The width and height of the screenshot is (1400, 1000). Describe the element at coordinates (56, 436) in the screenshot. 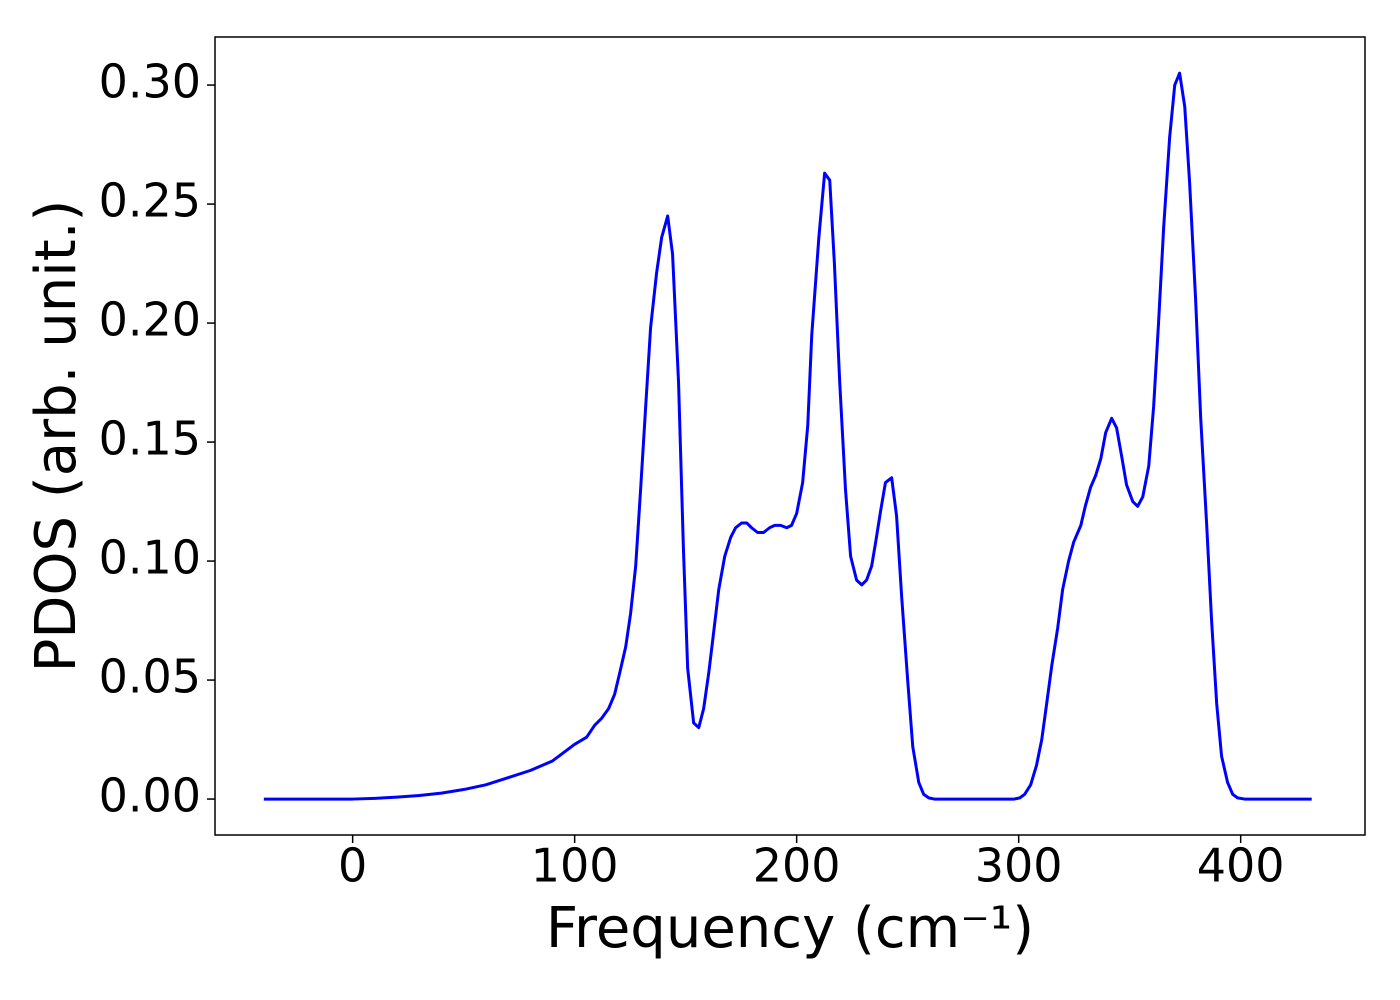

I see `y-axis-label: PDOS (arb. unit.)` at that location.